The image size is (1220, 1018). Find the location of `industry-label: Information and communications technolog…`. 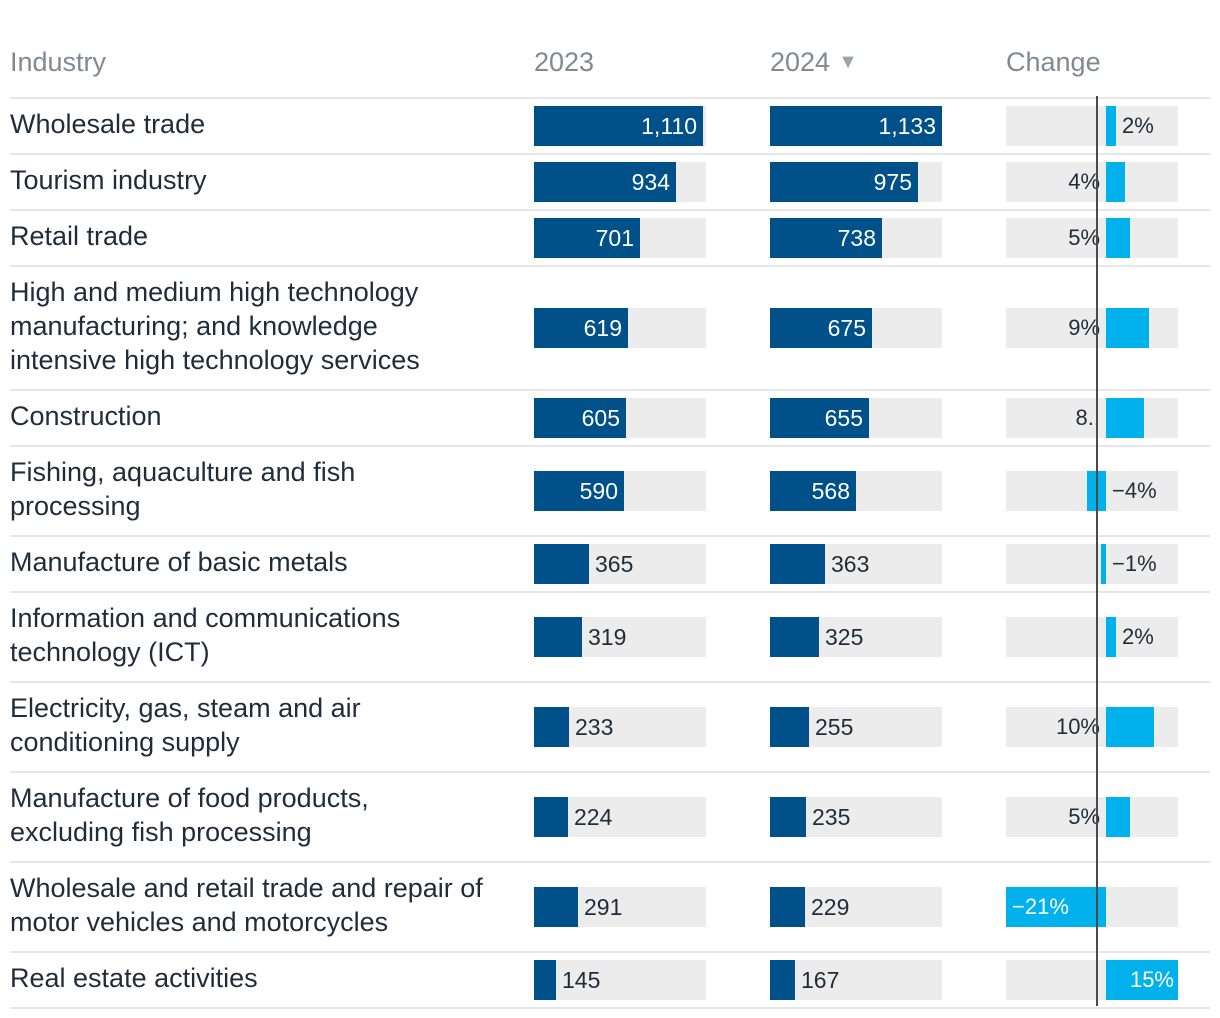

industry-label: Information and communications technolog… is located at coordinates (205, 635).